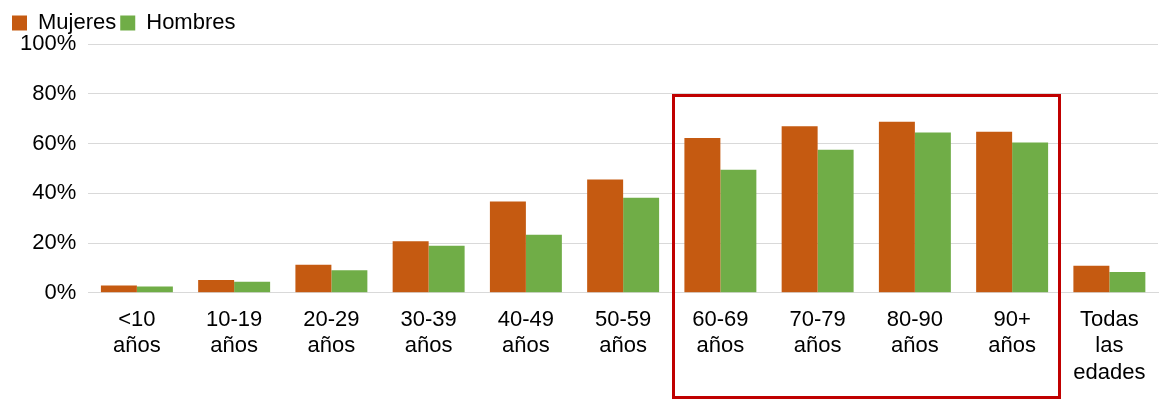 The width and height of the screenshot is (1170, 410). Describe the element at coordinates (720, 332) in the screenshot. I see `x-tick-label: 60-69 años` at that location.